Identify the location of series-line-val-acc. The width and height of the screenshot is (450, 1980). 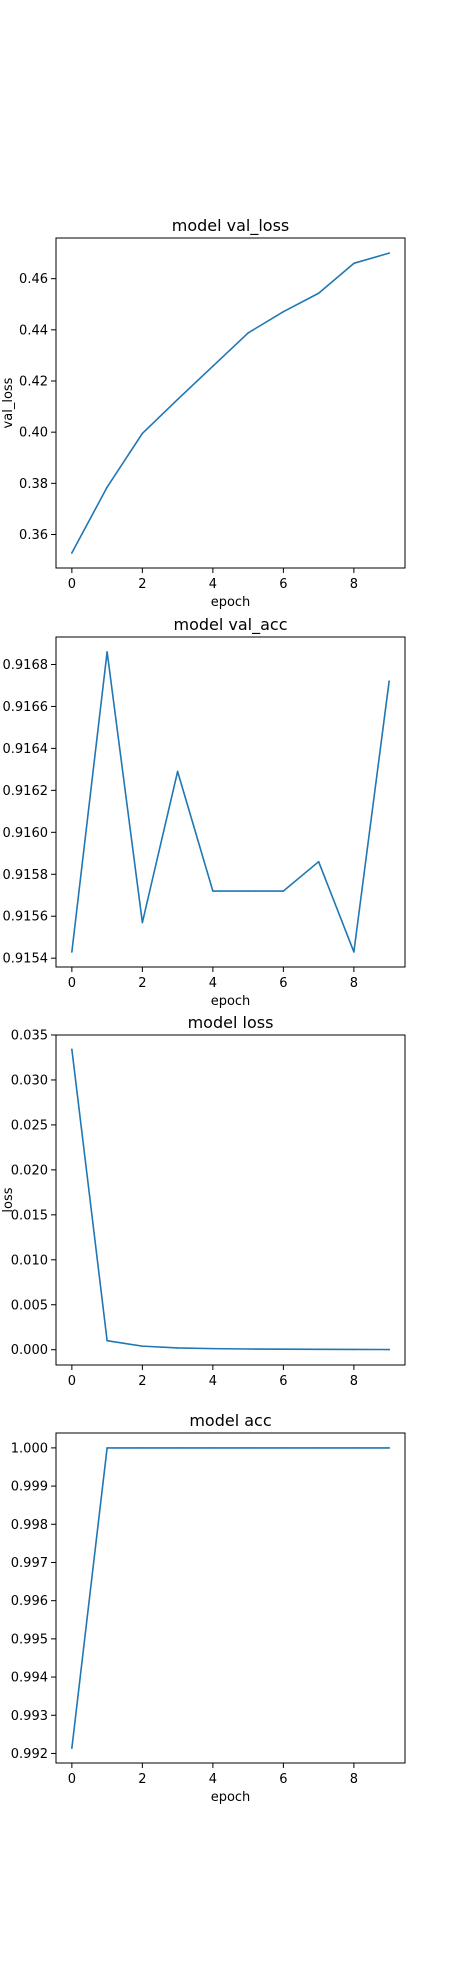
(230, 802).